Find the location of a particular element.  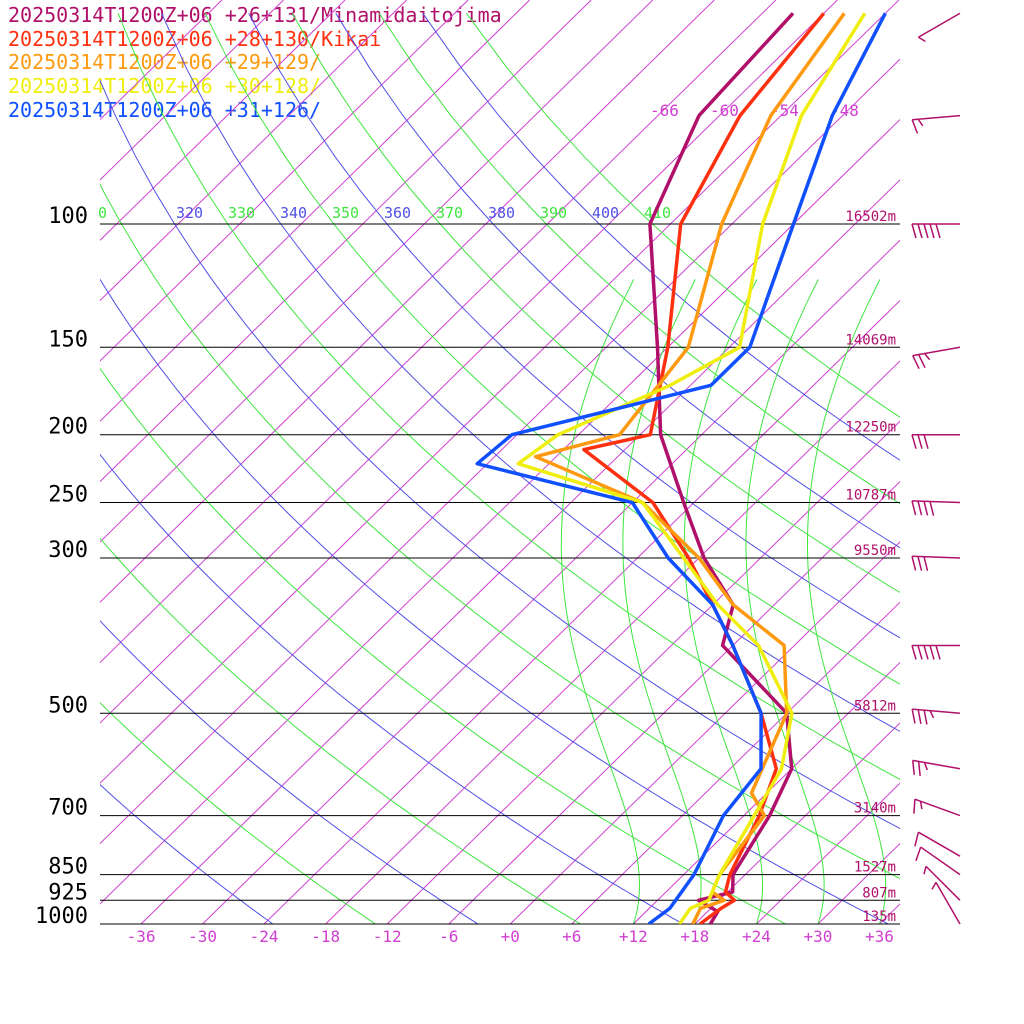

temperature-tick-label: +24 is located at coordinates (756, 936).